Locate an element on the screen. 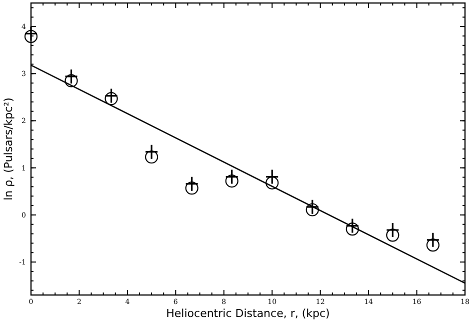 This screenshot has width=474, height=321. x-axis-title: Heliocentric Distance, r, (kpc) is located at coordinates (248, 313).